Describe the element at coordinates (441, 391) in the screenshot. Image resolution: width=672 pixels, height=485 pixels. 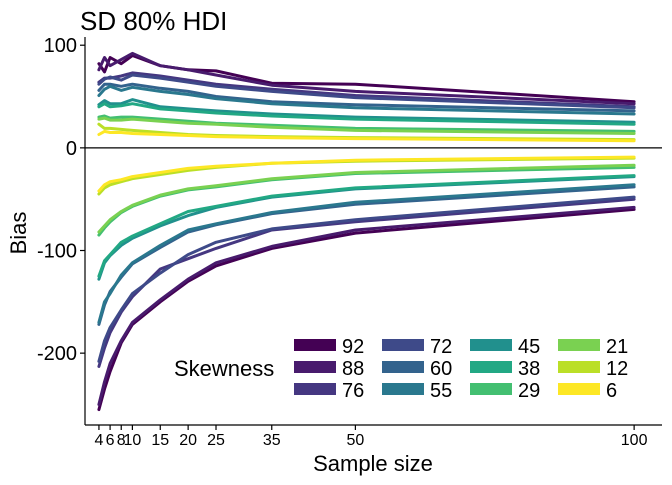
I see `legend-label-55: 55` at that location.